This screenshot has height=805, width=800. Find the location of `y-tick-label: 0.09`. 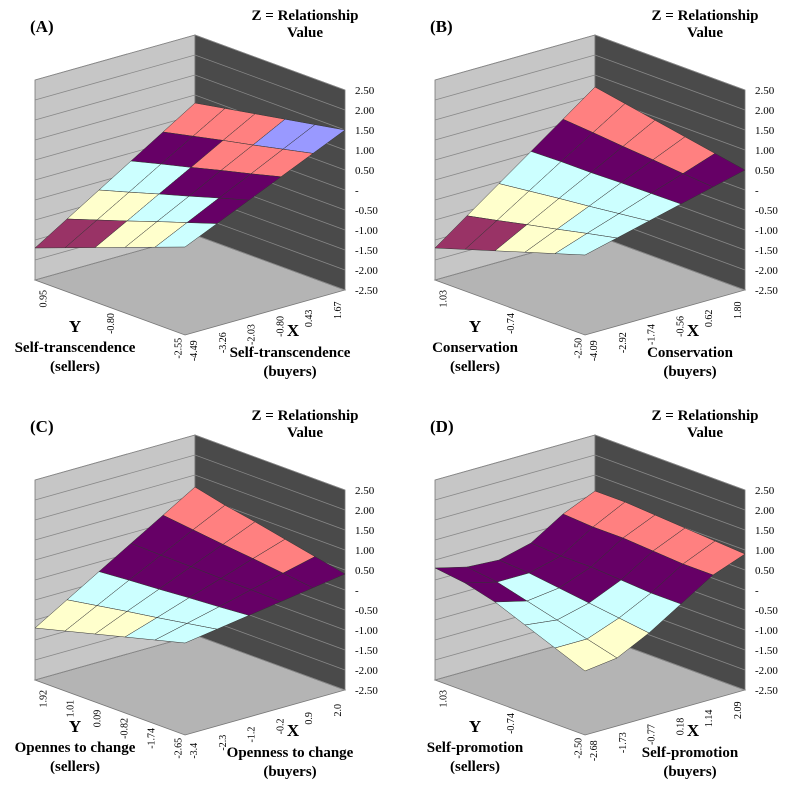

y-tick-label: 0.09 is located at coordinates (98, 719).